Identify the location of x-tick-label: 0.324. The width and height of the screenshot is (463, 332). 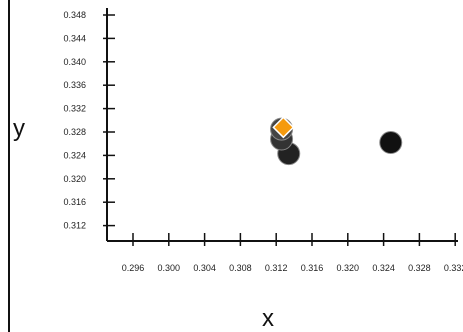
(383, 268).